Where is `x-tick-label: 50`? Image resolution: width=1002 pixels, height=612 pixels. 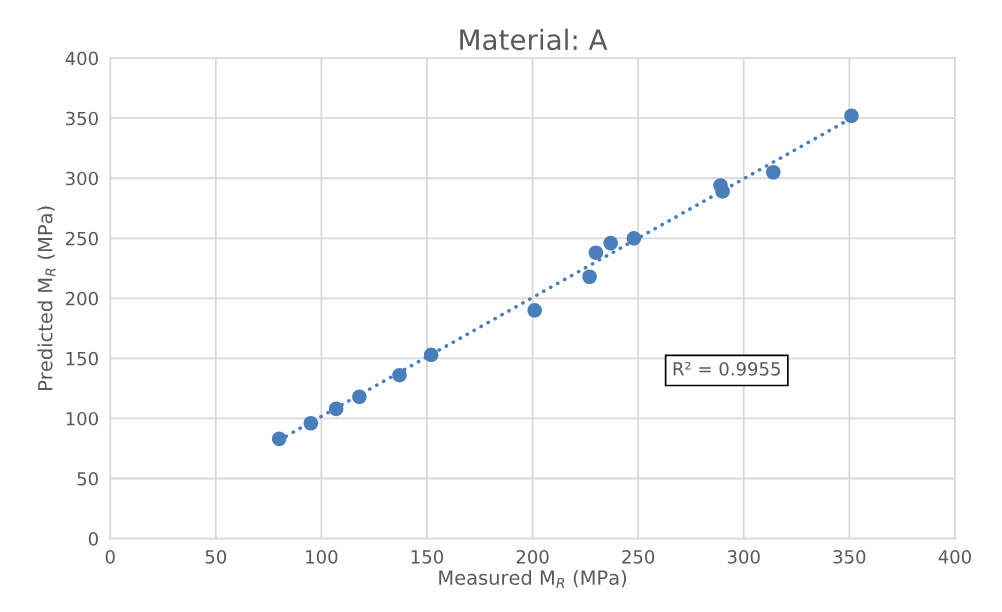
x-tick-label: 50 is located at coordinates (216, 556).